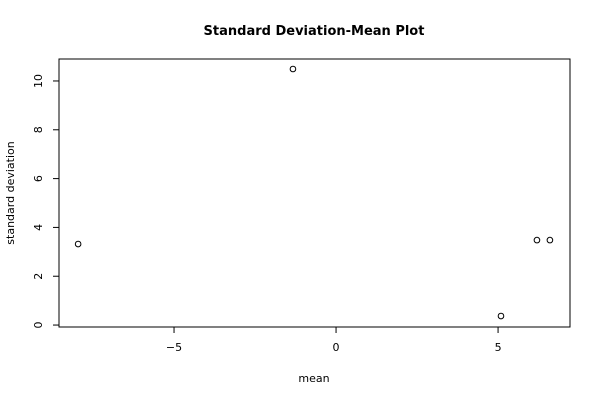 This screenshot has height=400, width=600. I want to click on y-axis-label: standard deviation, so click(10, 192).